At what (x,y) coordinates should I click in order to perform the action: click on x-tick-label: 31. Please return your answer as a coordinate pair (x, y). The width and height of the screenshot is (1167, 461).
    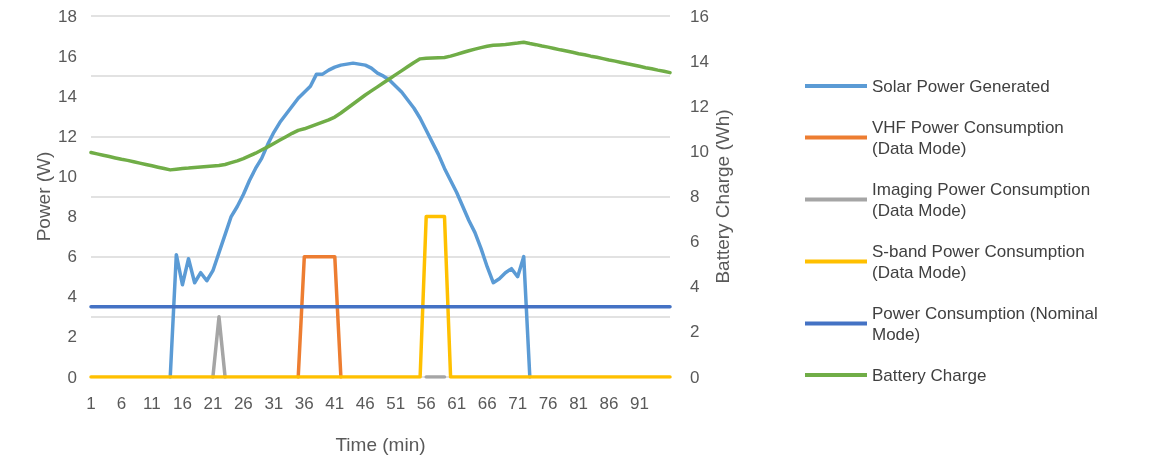
    Looking at the image, I should click on (274, 403).